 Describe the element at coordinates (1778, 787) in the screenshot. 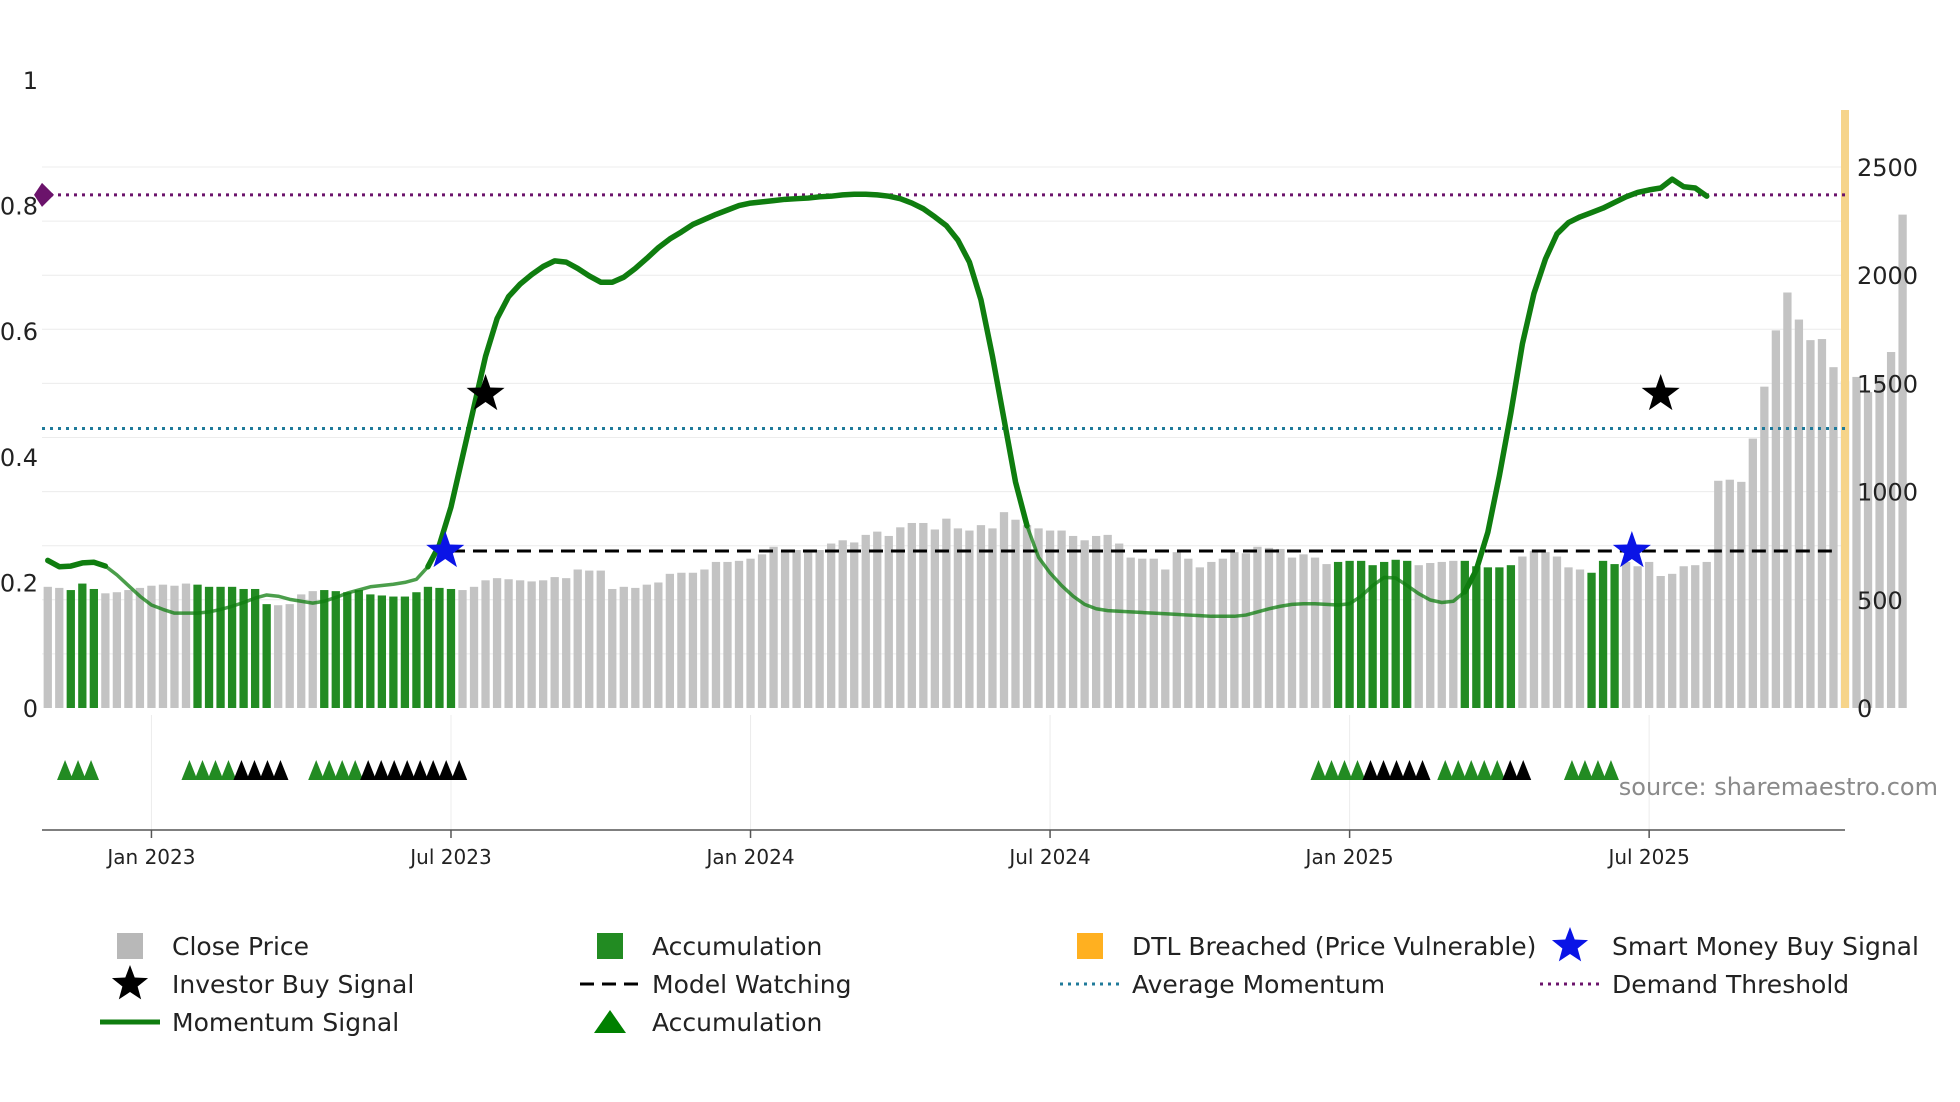

I see `source-label: source: sharemaestro.com` at that location.